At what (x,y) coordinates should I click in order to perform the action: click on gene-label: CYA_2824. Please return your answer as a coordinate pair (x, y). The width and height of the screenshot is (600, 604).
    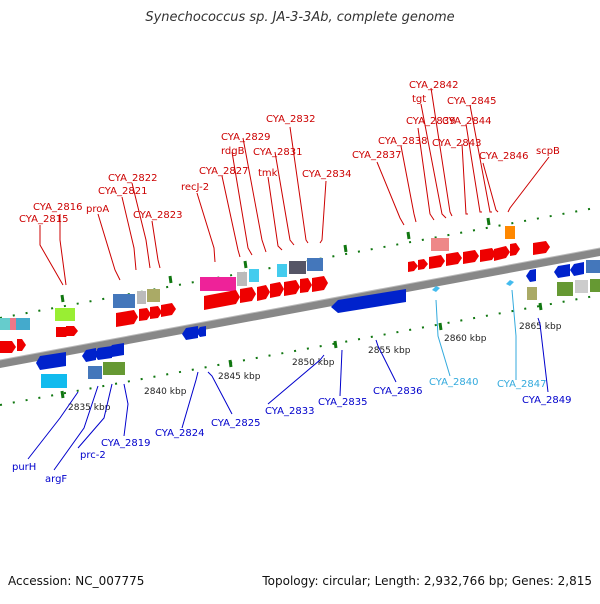
    Looking at the image, I should click on (179, 433).